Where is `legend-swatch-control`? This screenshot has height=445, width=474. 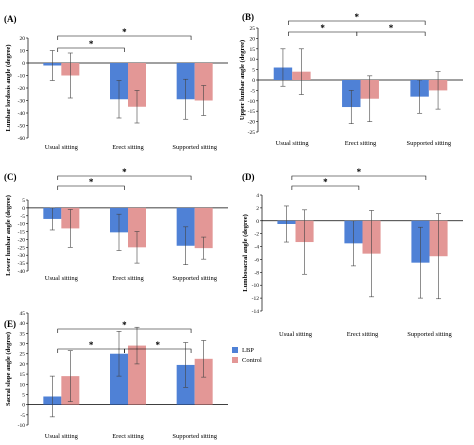 legend-swatch-control is located at coordinates (235, 360).